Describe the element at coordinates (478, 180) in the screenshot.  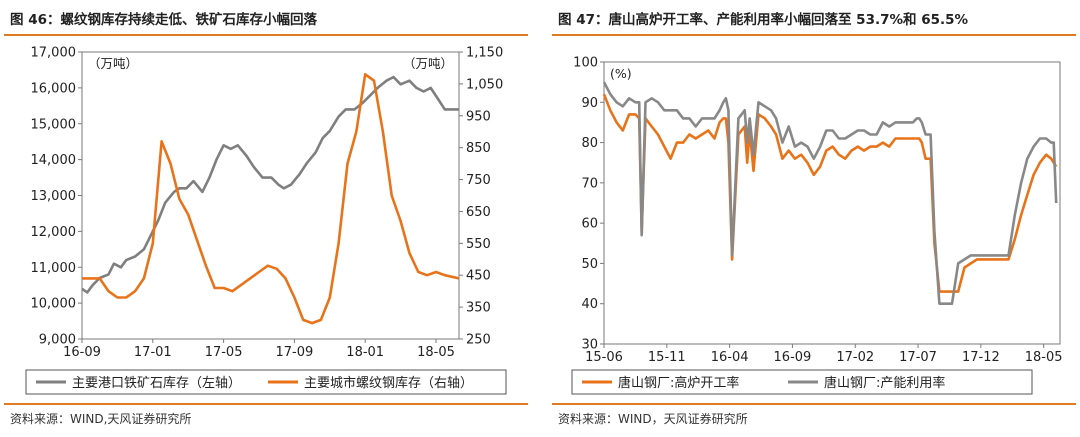
I see `left-chart-y-right-tick-label: 750` at that location.